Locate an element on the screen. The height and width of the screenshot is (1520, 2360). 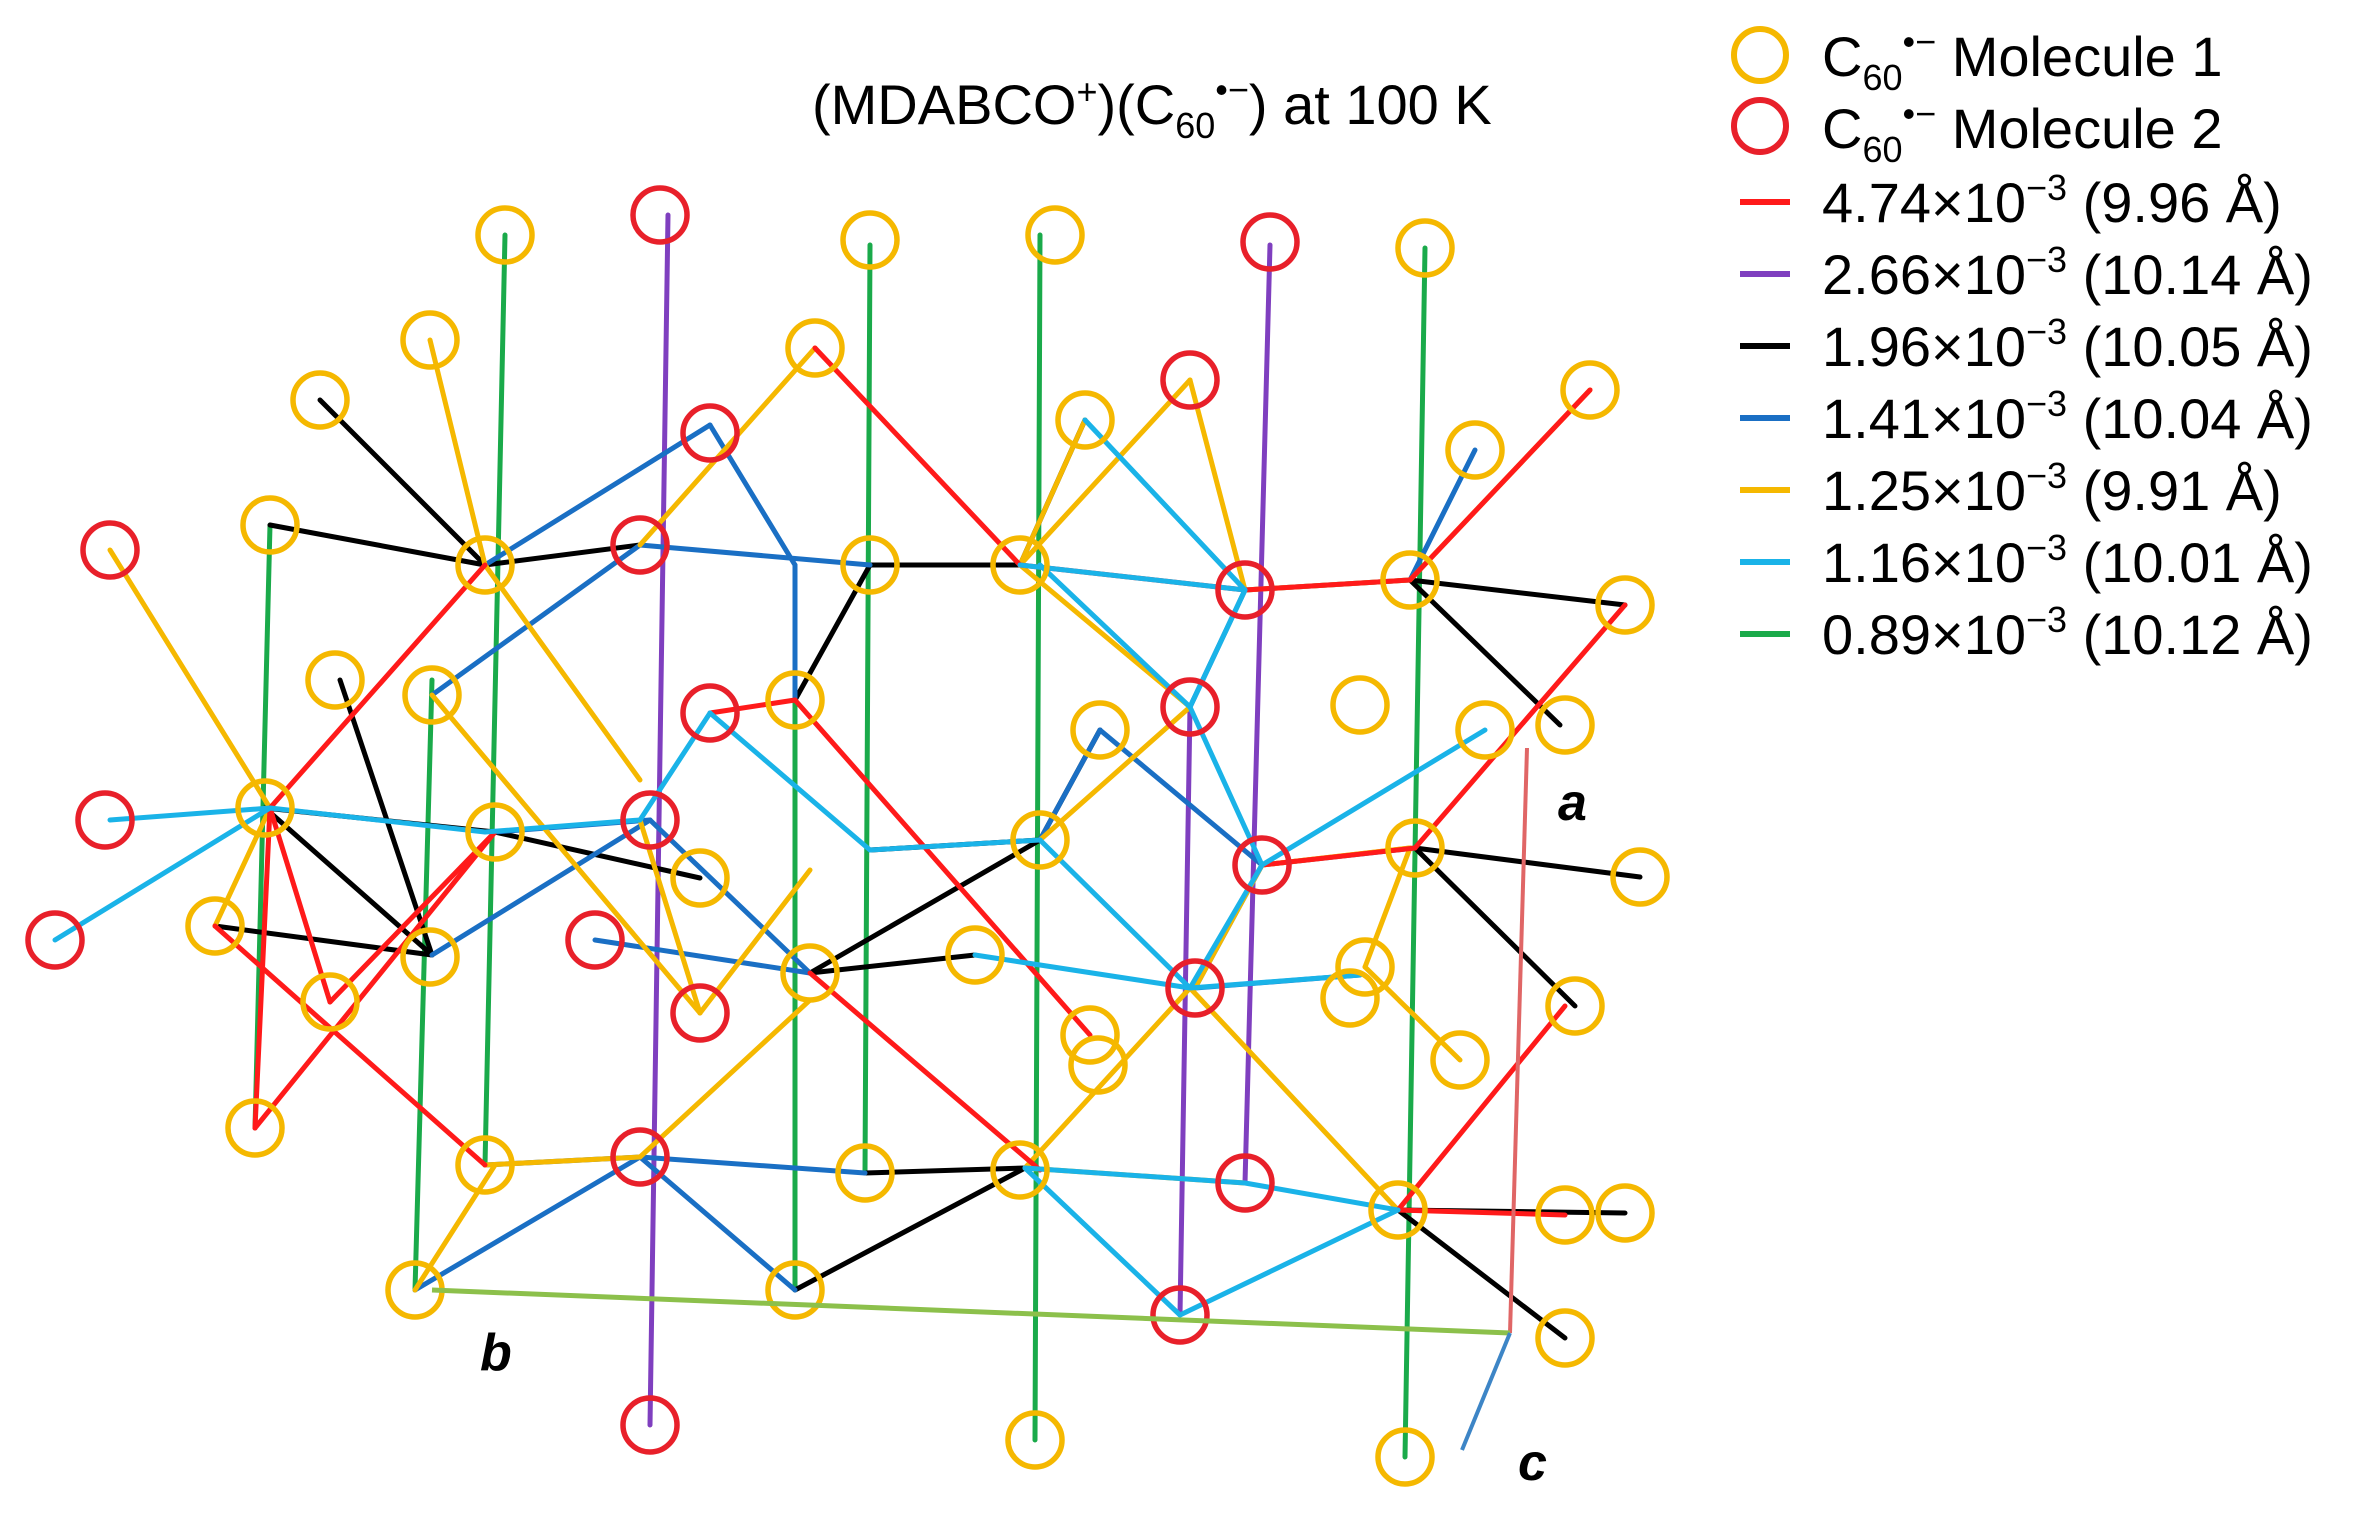
title-sub: 60 is located at coordinates (1195, 125).